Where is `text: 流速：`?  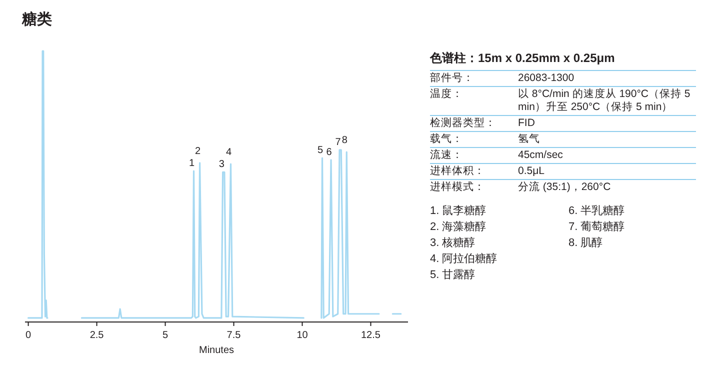
text: 流速： is located at coordinates (474, 156).